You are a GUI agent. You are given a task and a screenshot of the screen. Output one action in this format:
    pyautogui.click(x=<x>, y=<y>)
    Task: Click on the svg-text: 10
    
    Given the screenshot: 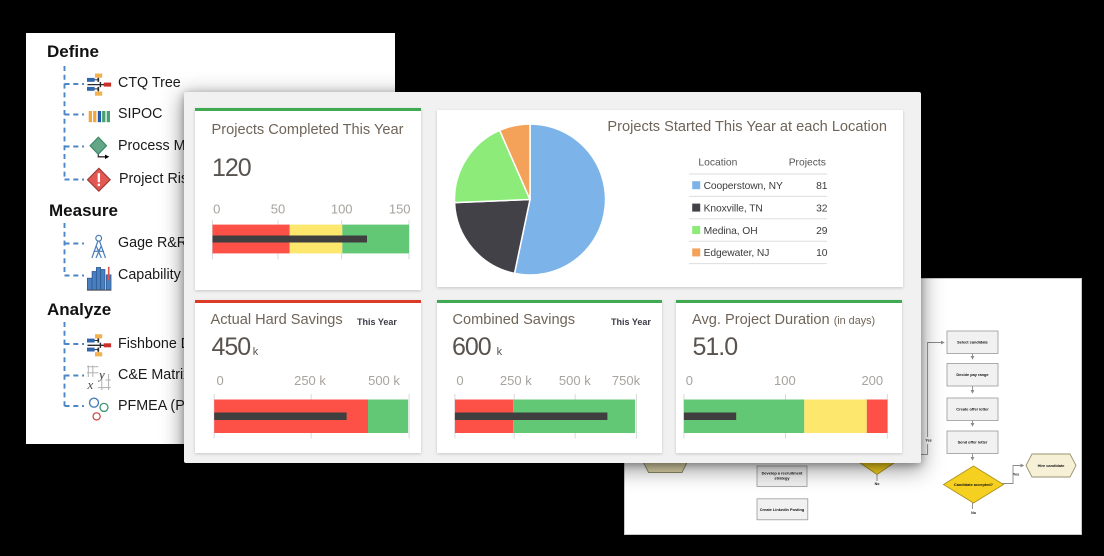 What is the action you would take?
    pyautogui.click(x=822, y=253)
    